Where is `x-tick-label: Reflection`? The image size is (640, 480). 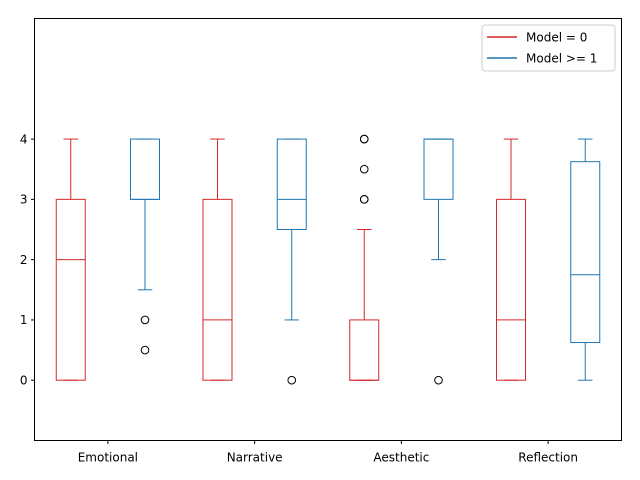 x-tick-label: Reflection is located at coordinates (548, 458).